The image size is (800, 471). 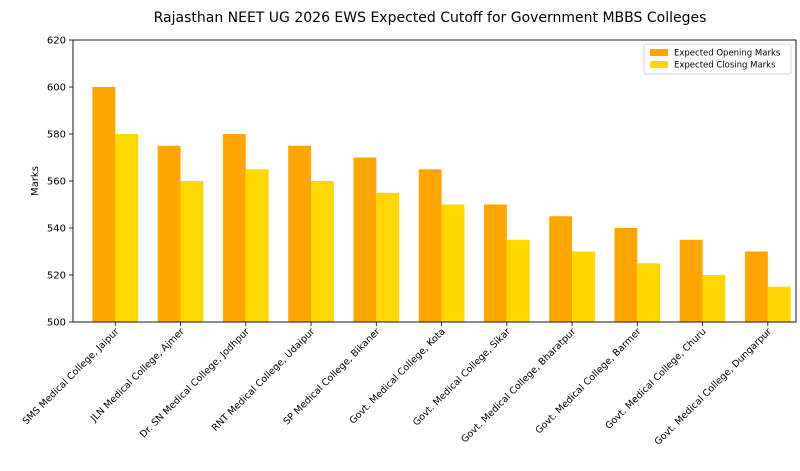 I want to click on x-tick-label: Govt. Medical College, Bharatpur, so click(x=518, y=385).